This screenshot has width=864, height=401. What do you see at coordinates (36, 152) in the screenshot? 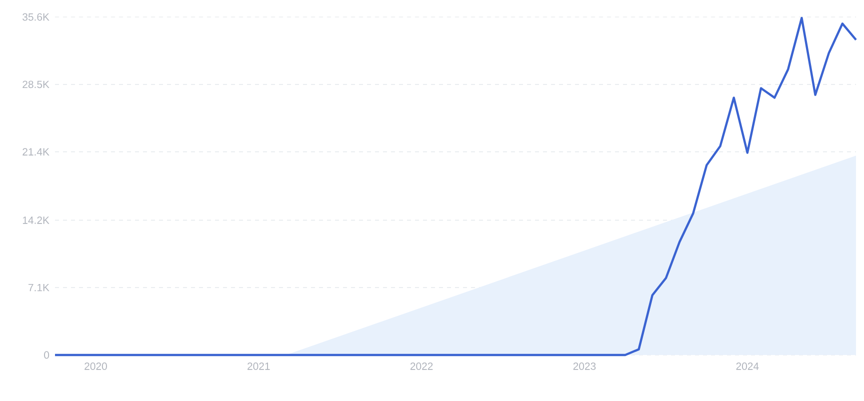
I see `y-tick-label: 21.4K` at bounding box center [36, 152].